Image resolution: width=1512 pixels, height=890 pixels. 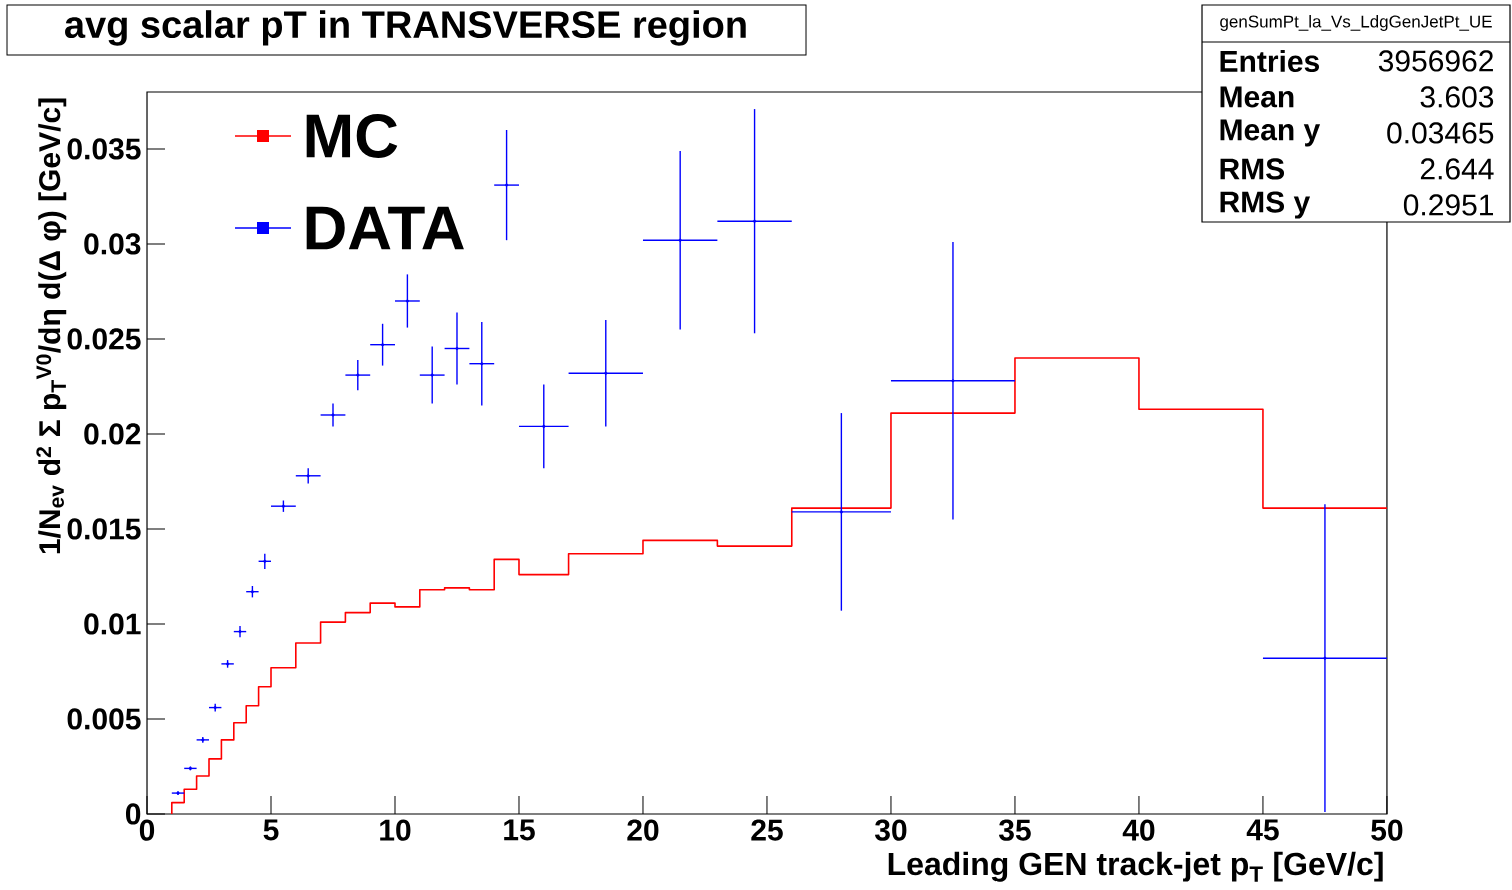 What do you see at coordinates (1440, 133) in the screenshot?
I see `text: 0.03465` at bounding box center [1440, 133].